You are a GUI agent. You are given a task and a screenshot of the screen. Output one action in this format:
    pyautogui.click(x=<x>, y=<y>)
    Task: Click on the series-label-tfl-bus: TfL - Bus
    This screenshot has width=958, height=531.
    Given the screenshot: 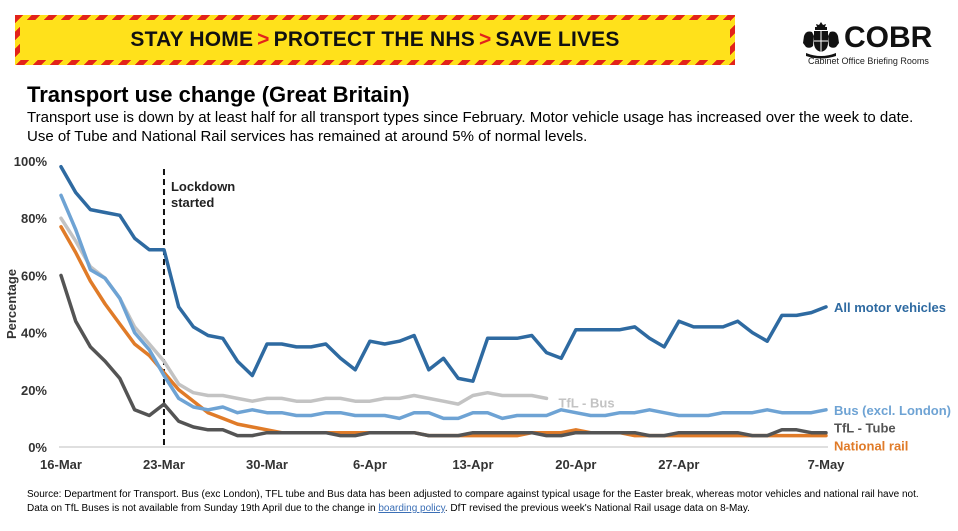 What is the action you would take?
    pyautogui.click(x=586, y=402)
    